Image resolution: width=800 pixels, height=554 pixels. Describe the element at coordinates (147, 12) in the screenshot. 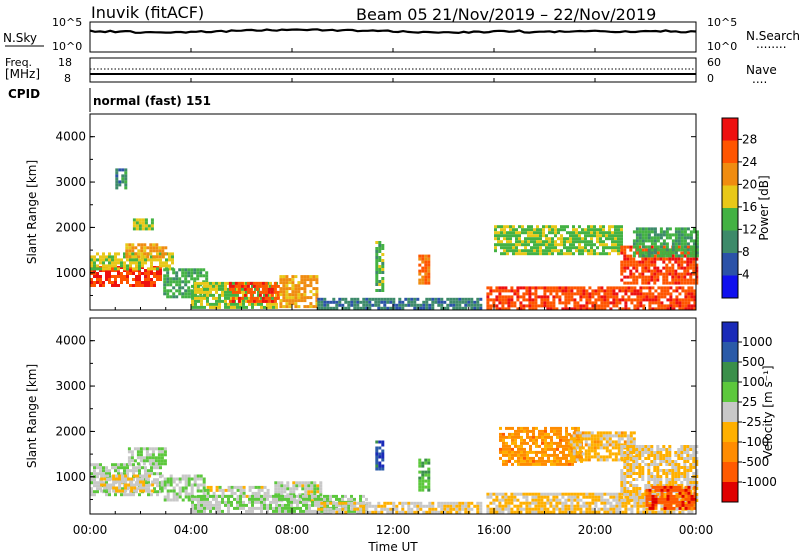

I see `station-title: Inuvik (fitACF)` at that location.